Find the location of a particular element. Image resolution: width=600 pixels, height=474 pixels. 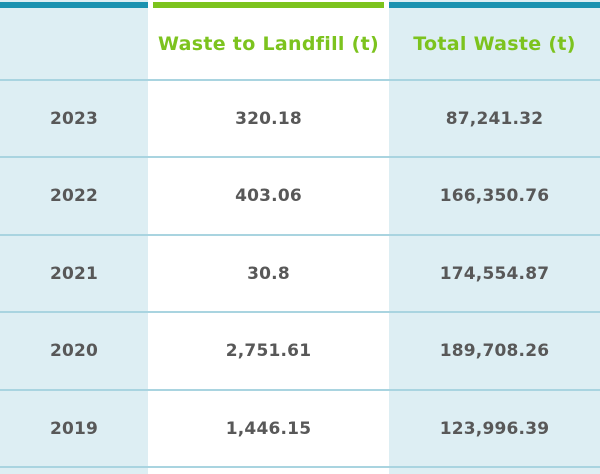

landfill-column-top-bar is located at coordinates (268, 5).